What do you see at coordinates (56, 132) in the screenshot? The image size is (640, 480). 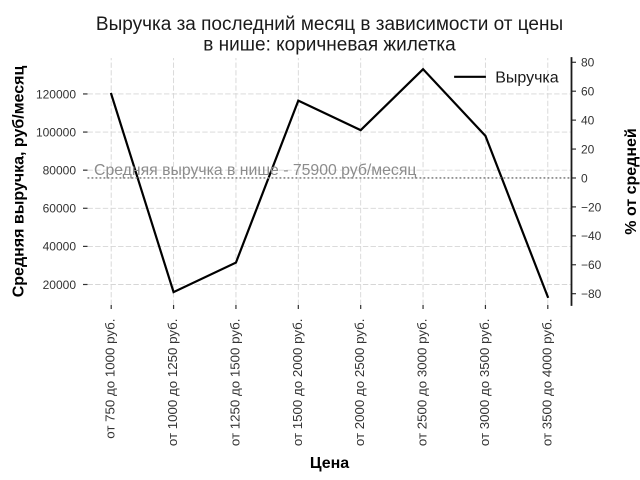 I see `svg-text: 100000` at bounding box center [56, 132].